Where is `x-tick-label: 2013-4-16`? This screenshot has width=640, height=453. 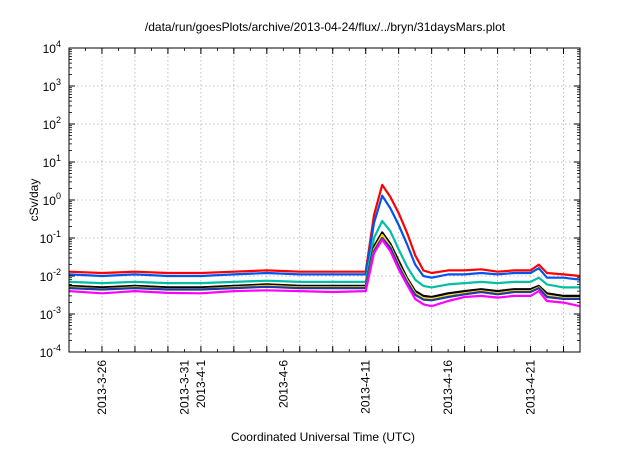
x-tick-label: 2013-4-16 is located at coordinates (448, 387).